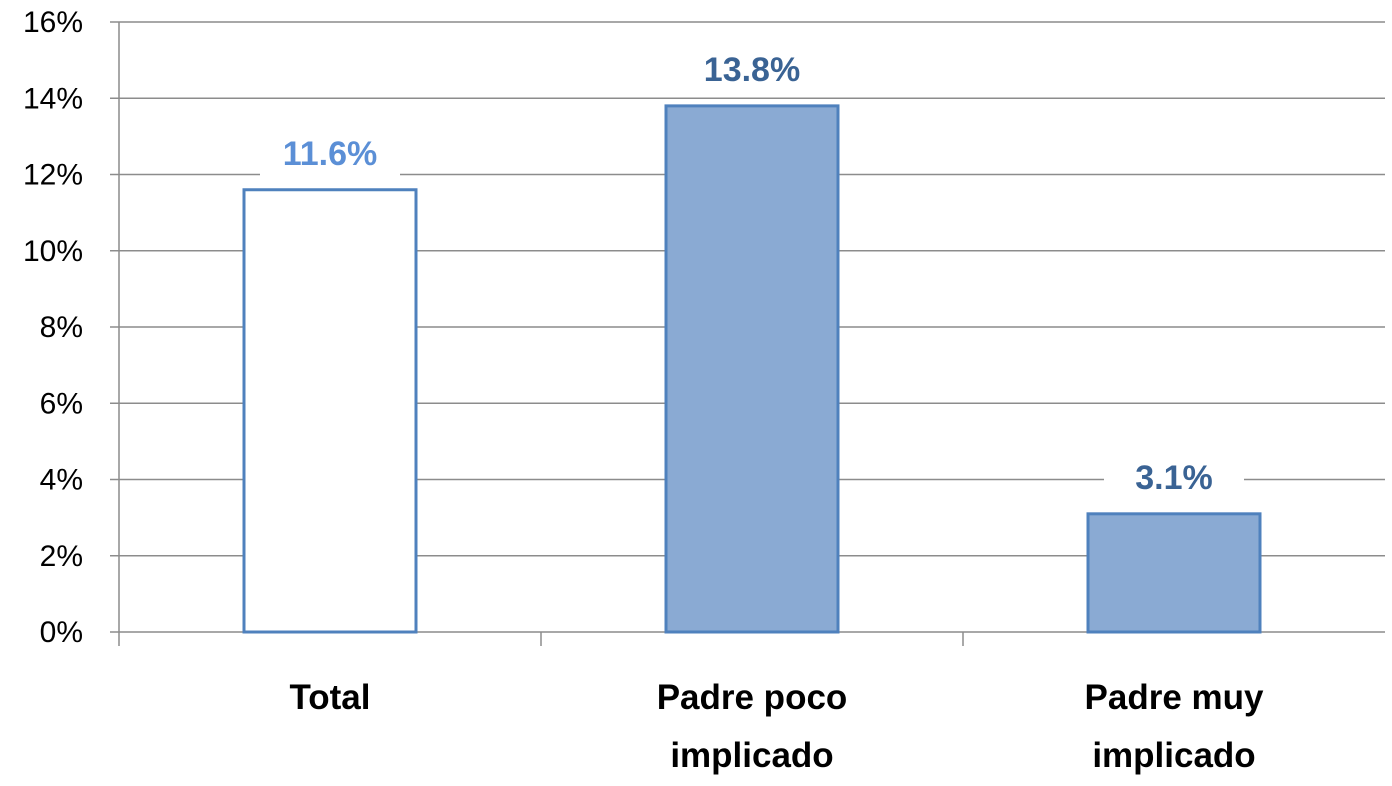  Describe the element at coordinates (61, 632) in the screenshot. I see `y-tick-label: 0%` at that location.